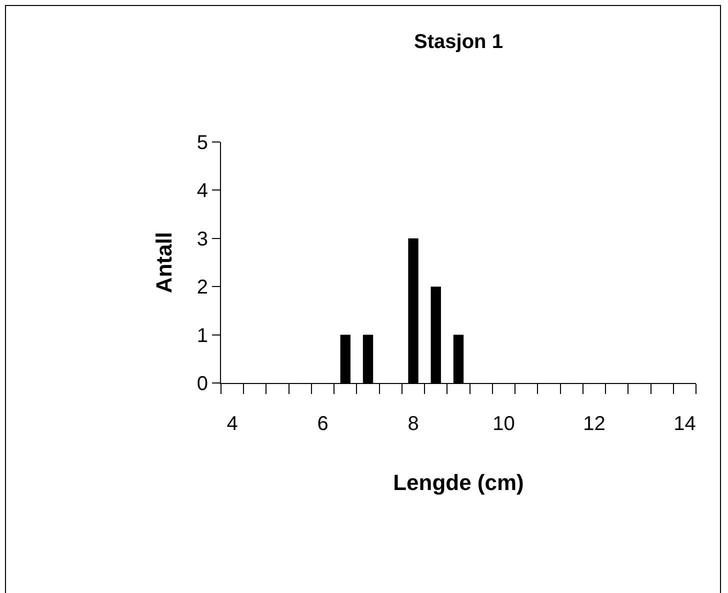 The height and width of the screenshot is (593, 728). Describe the element at coordinates (594, 424) in the screenshot. I see `x-tick-label: 12` at that location.